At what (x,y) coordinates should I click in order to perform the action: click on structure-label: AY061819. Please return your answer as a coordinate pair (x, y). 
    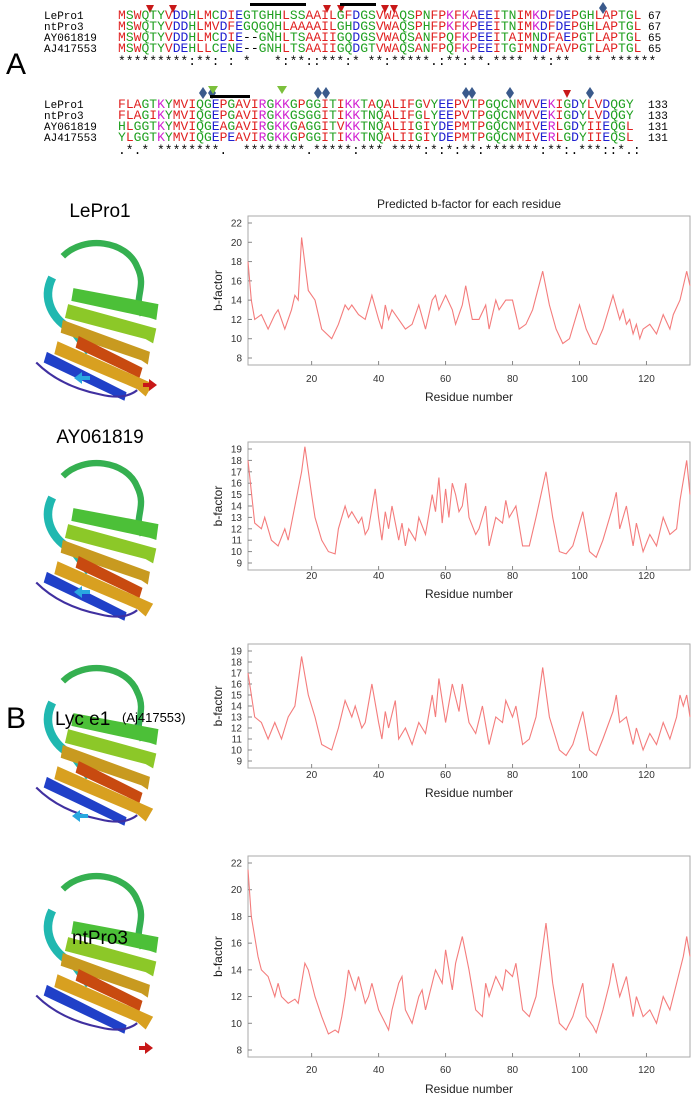
    Looking at the image, I should click on (99, 437).